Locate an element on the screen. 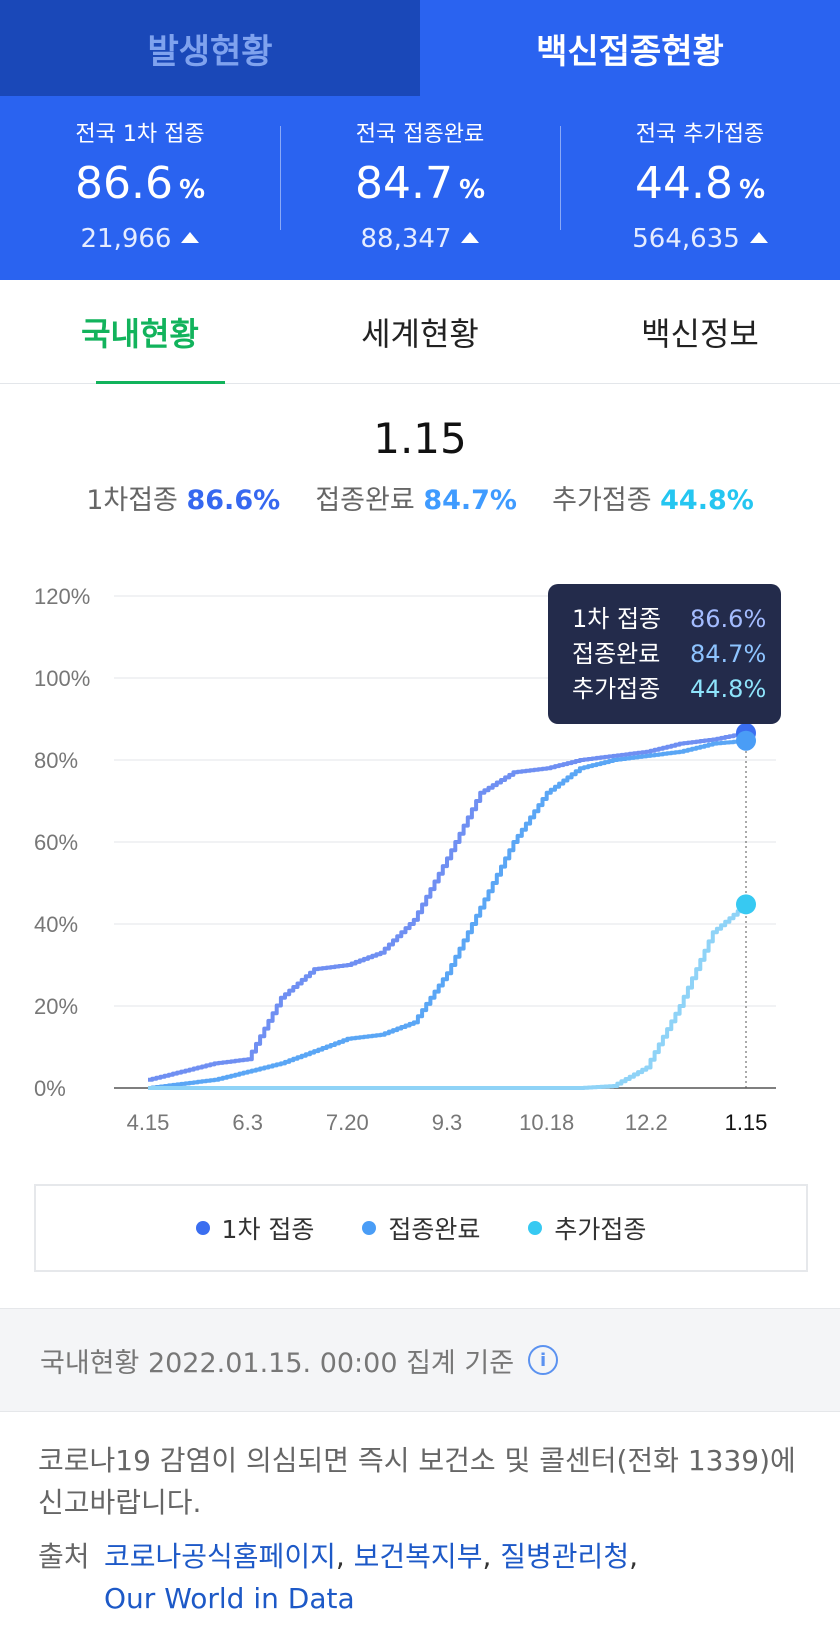 The image size is (840, 1630). stat-delta: 21,966 is located at coordinates (140, 239).